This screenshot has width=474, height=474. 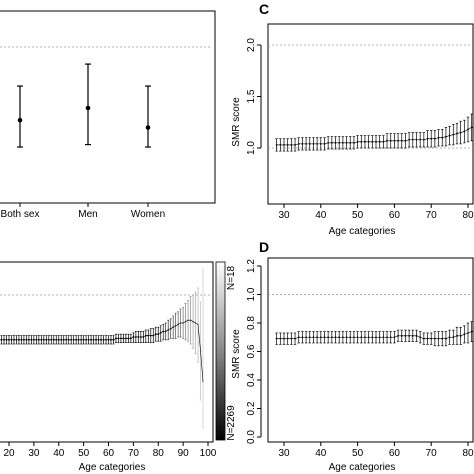 What do you see at coordinates (374, 335) in the screenshot?
I see `panel-d-series-line` at bounding box center [374, 335].